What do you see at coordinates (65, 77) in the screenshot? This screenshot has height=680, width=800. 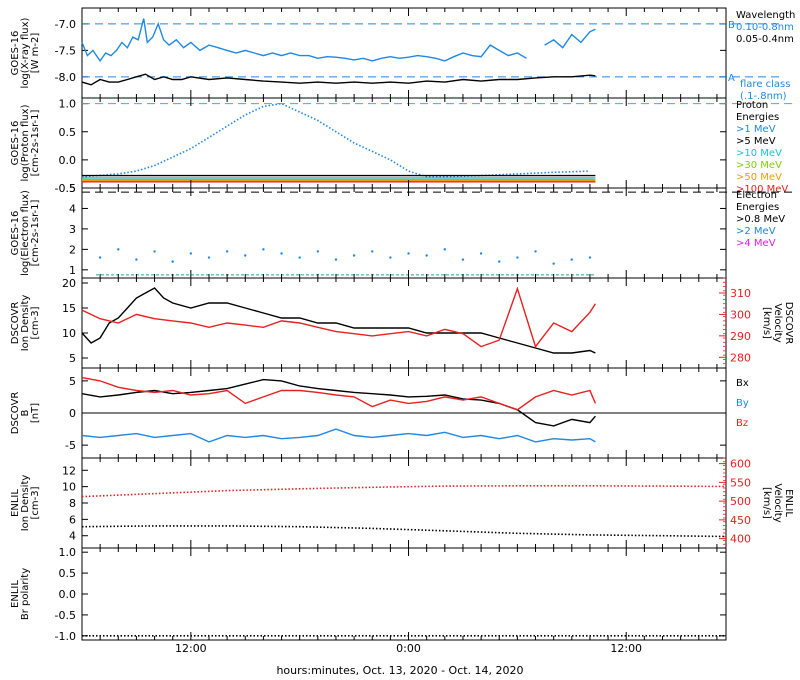 I see `y-tick-label: -8.0` at bounding box center [65, 77].